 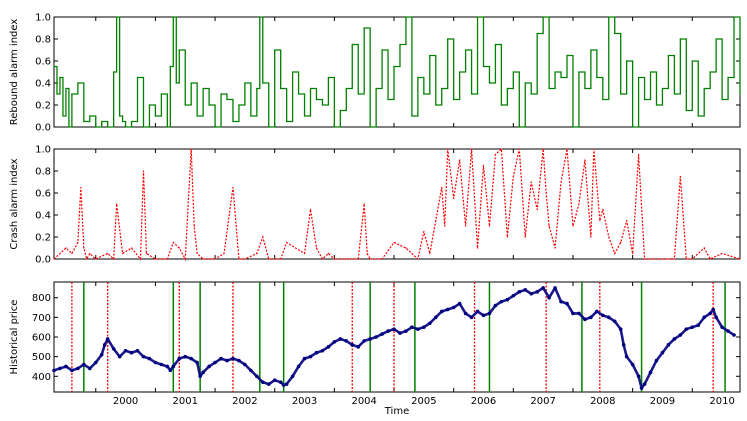 I want to click on x-axis-label: Time, so click(x=396, y=411).